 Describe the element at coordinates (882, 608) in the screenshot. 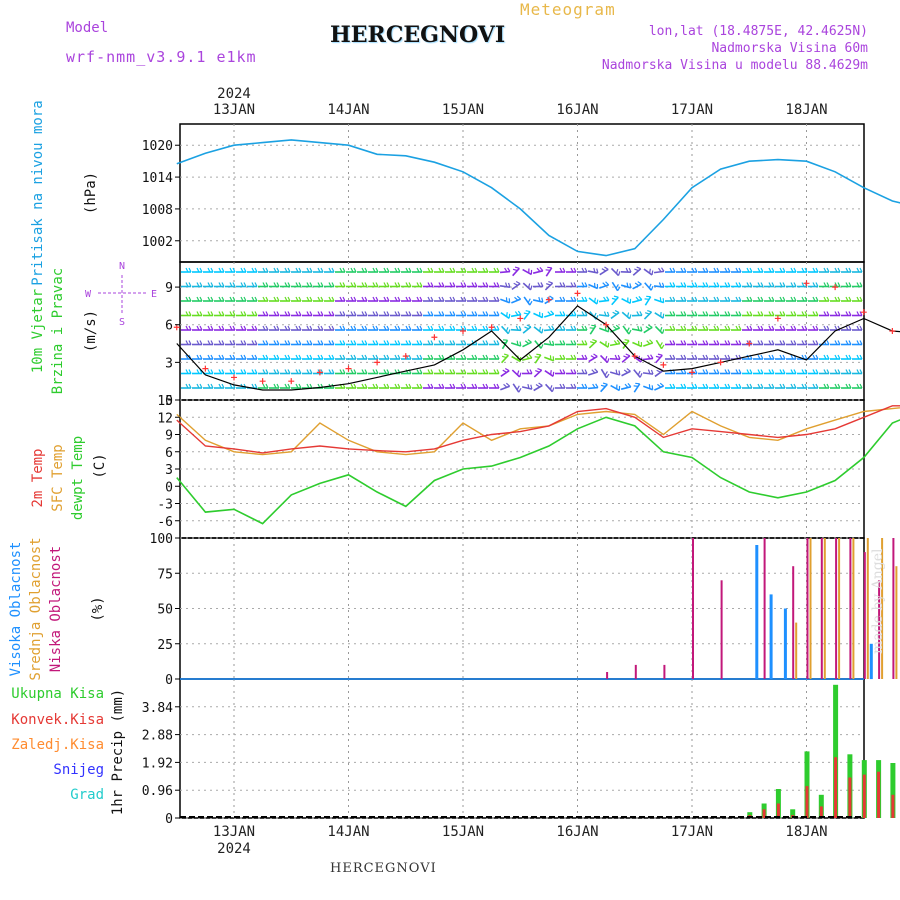

I see `cloud-mid-bar` at that location.